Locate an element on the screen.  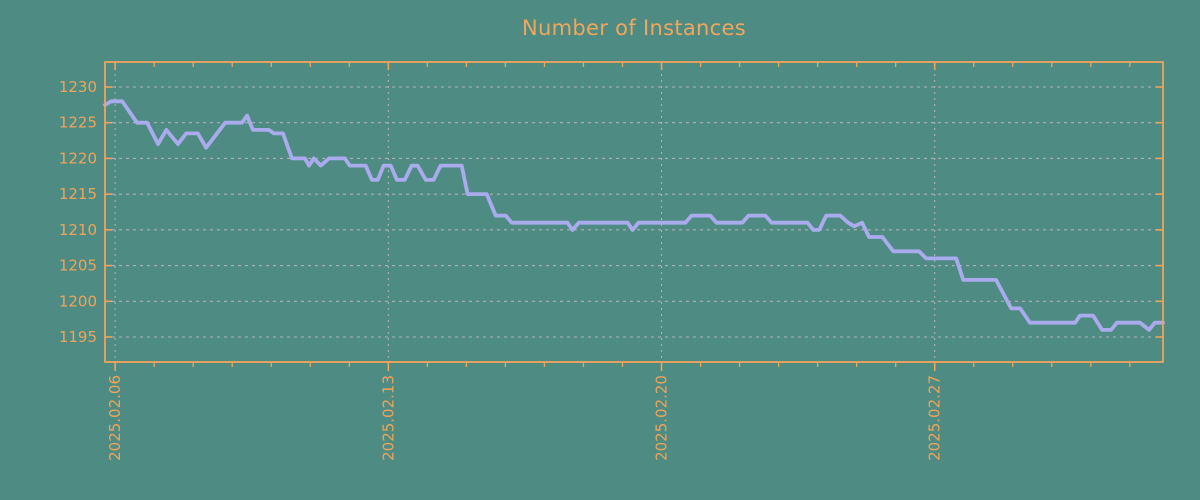
y-tick-label: 1215 is located at coordinates (78, 194).